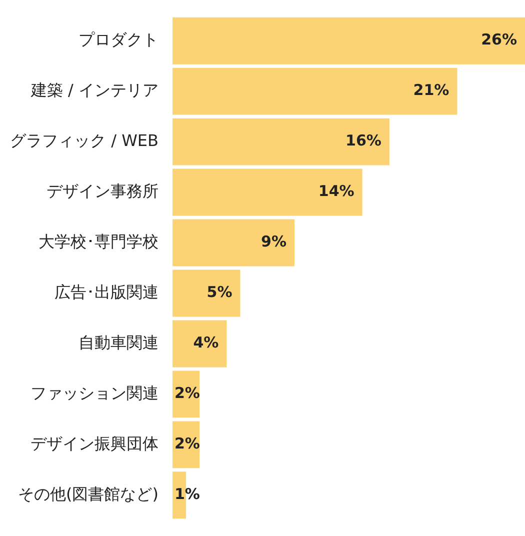 This screenshot has width=525, height=536. Describe the element at coordinates (206, 343) in the screenshot. I see `data-label: 4%` at that location.